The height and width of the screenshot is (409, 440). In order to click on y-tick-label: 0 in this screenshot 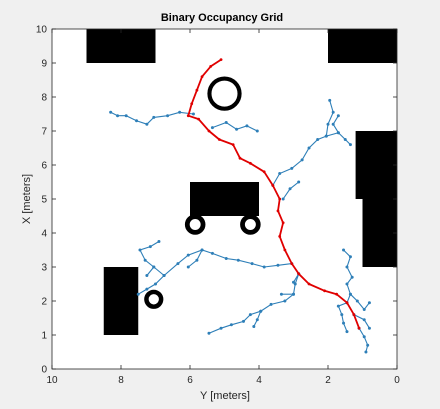, I will do `click(44, 370)`.